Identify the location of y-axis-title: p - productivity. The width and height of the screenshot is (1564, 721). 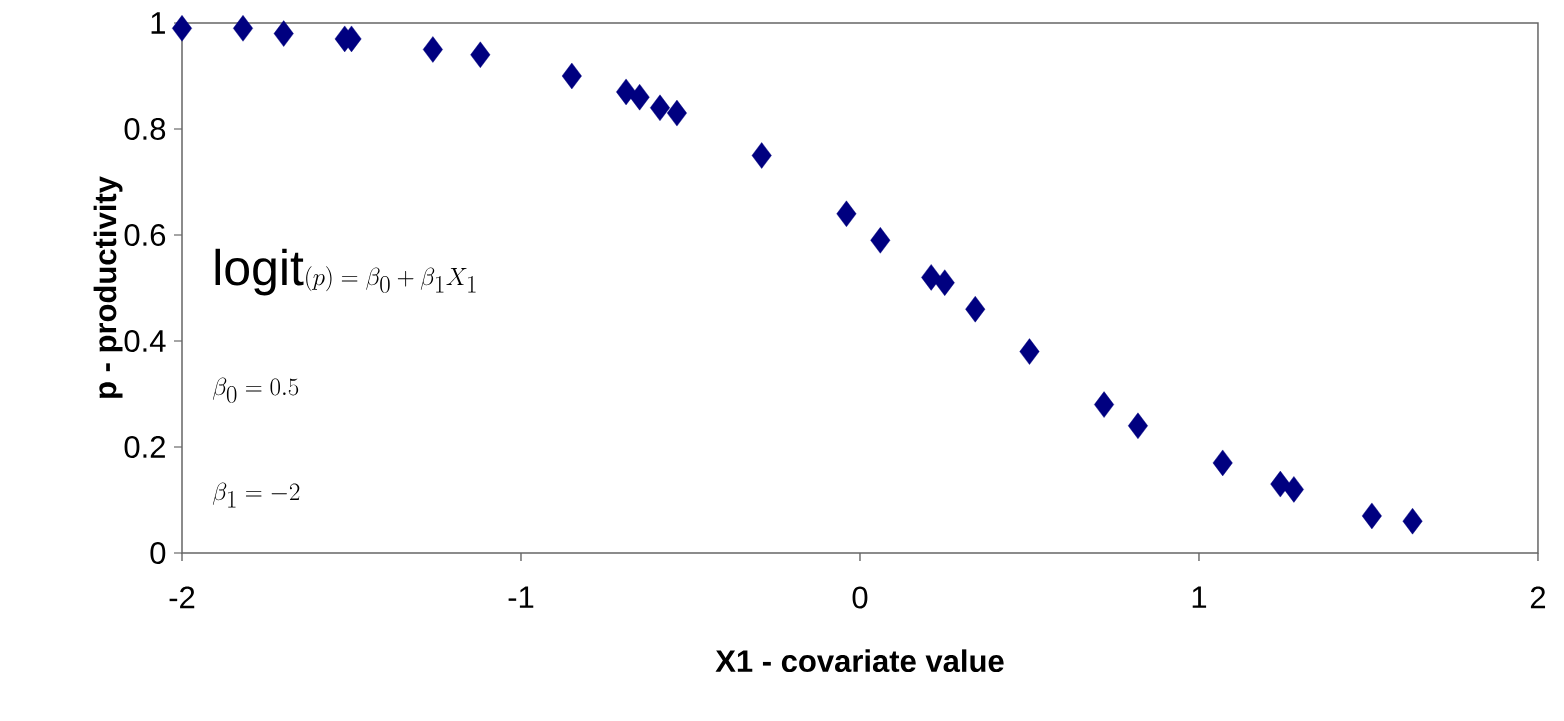
(108, 287).